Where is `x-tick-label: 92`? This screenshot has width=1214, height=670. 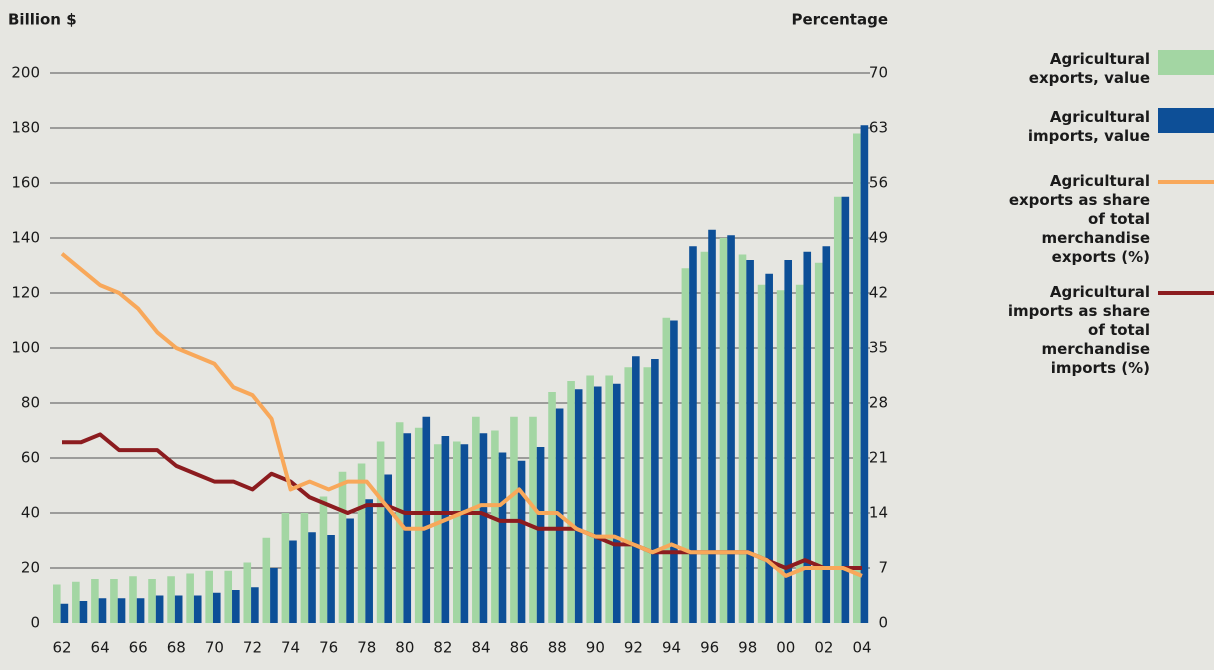 x-tick-label: 92 is located at coordinates (633, 648).